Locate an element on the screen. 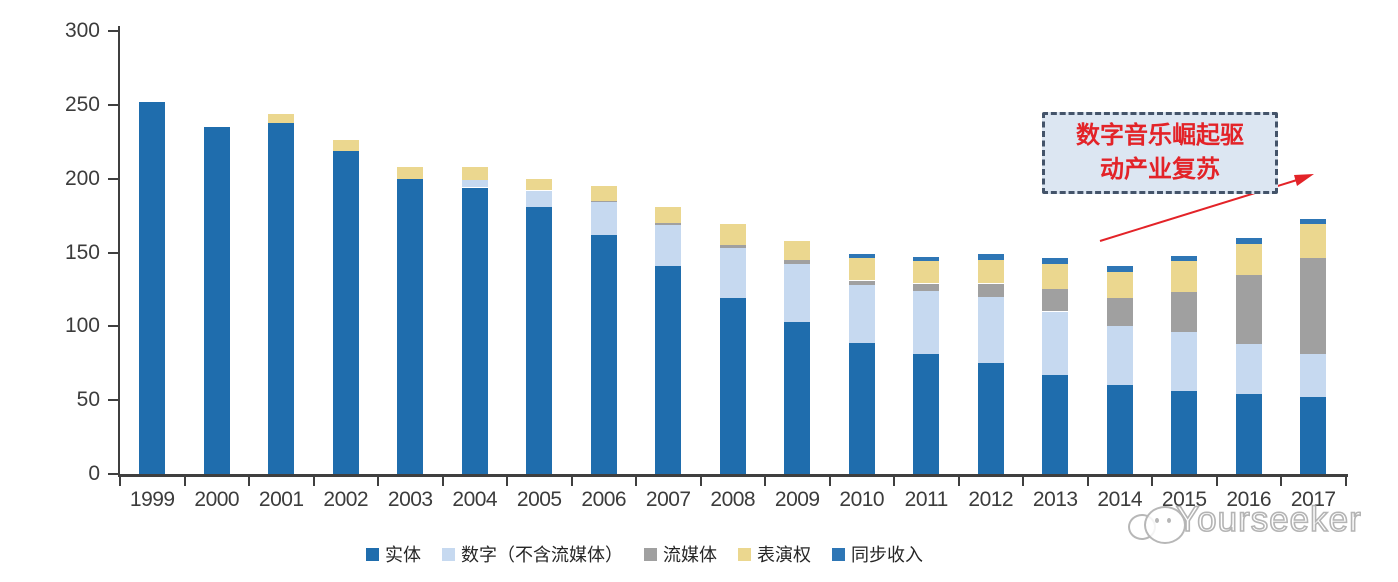 The height and width of the screenshot is (582, 1398). watermark-text: Yourseeker is located at coordinates (1268, 519).